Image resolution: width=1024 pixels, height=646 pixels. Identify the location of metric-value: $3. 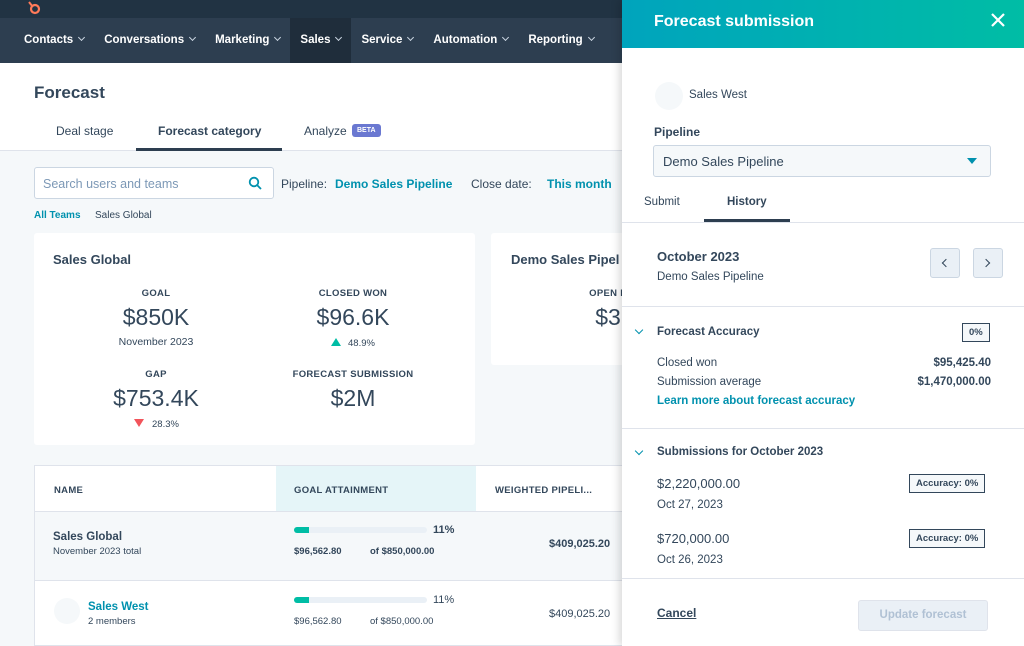
(608, 317).